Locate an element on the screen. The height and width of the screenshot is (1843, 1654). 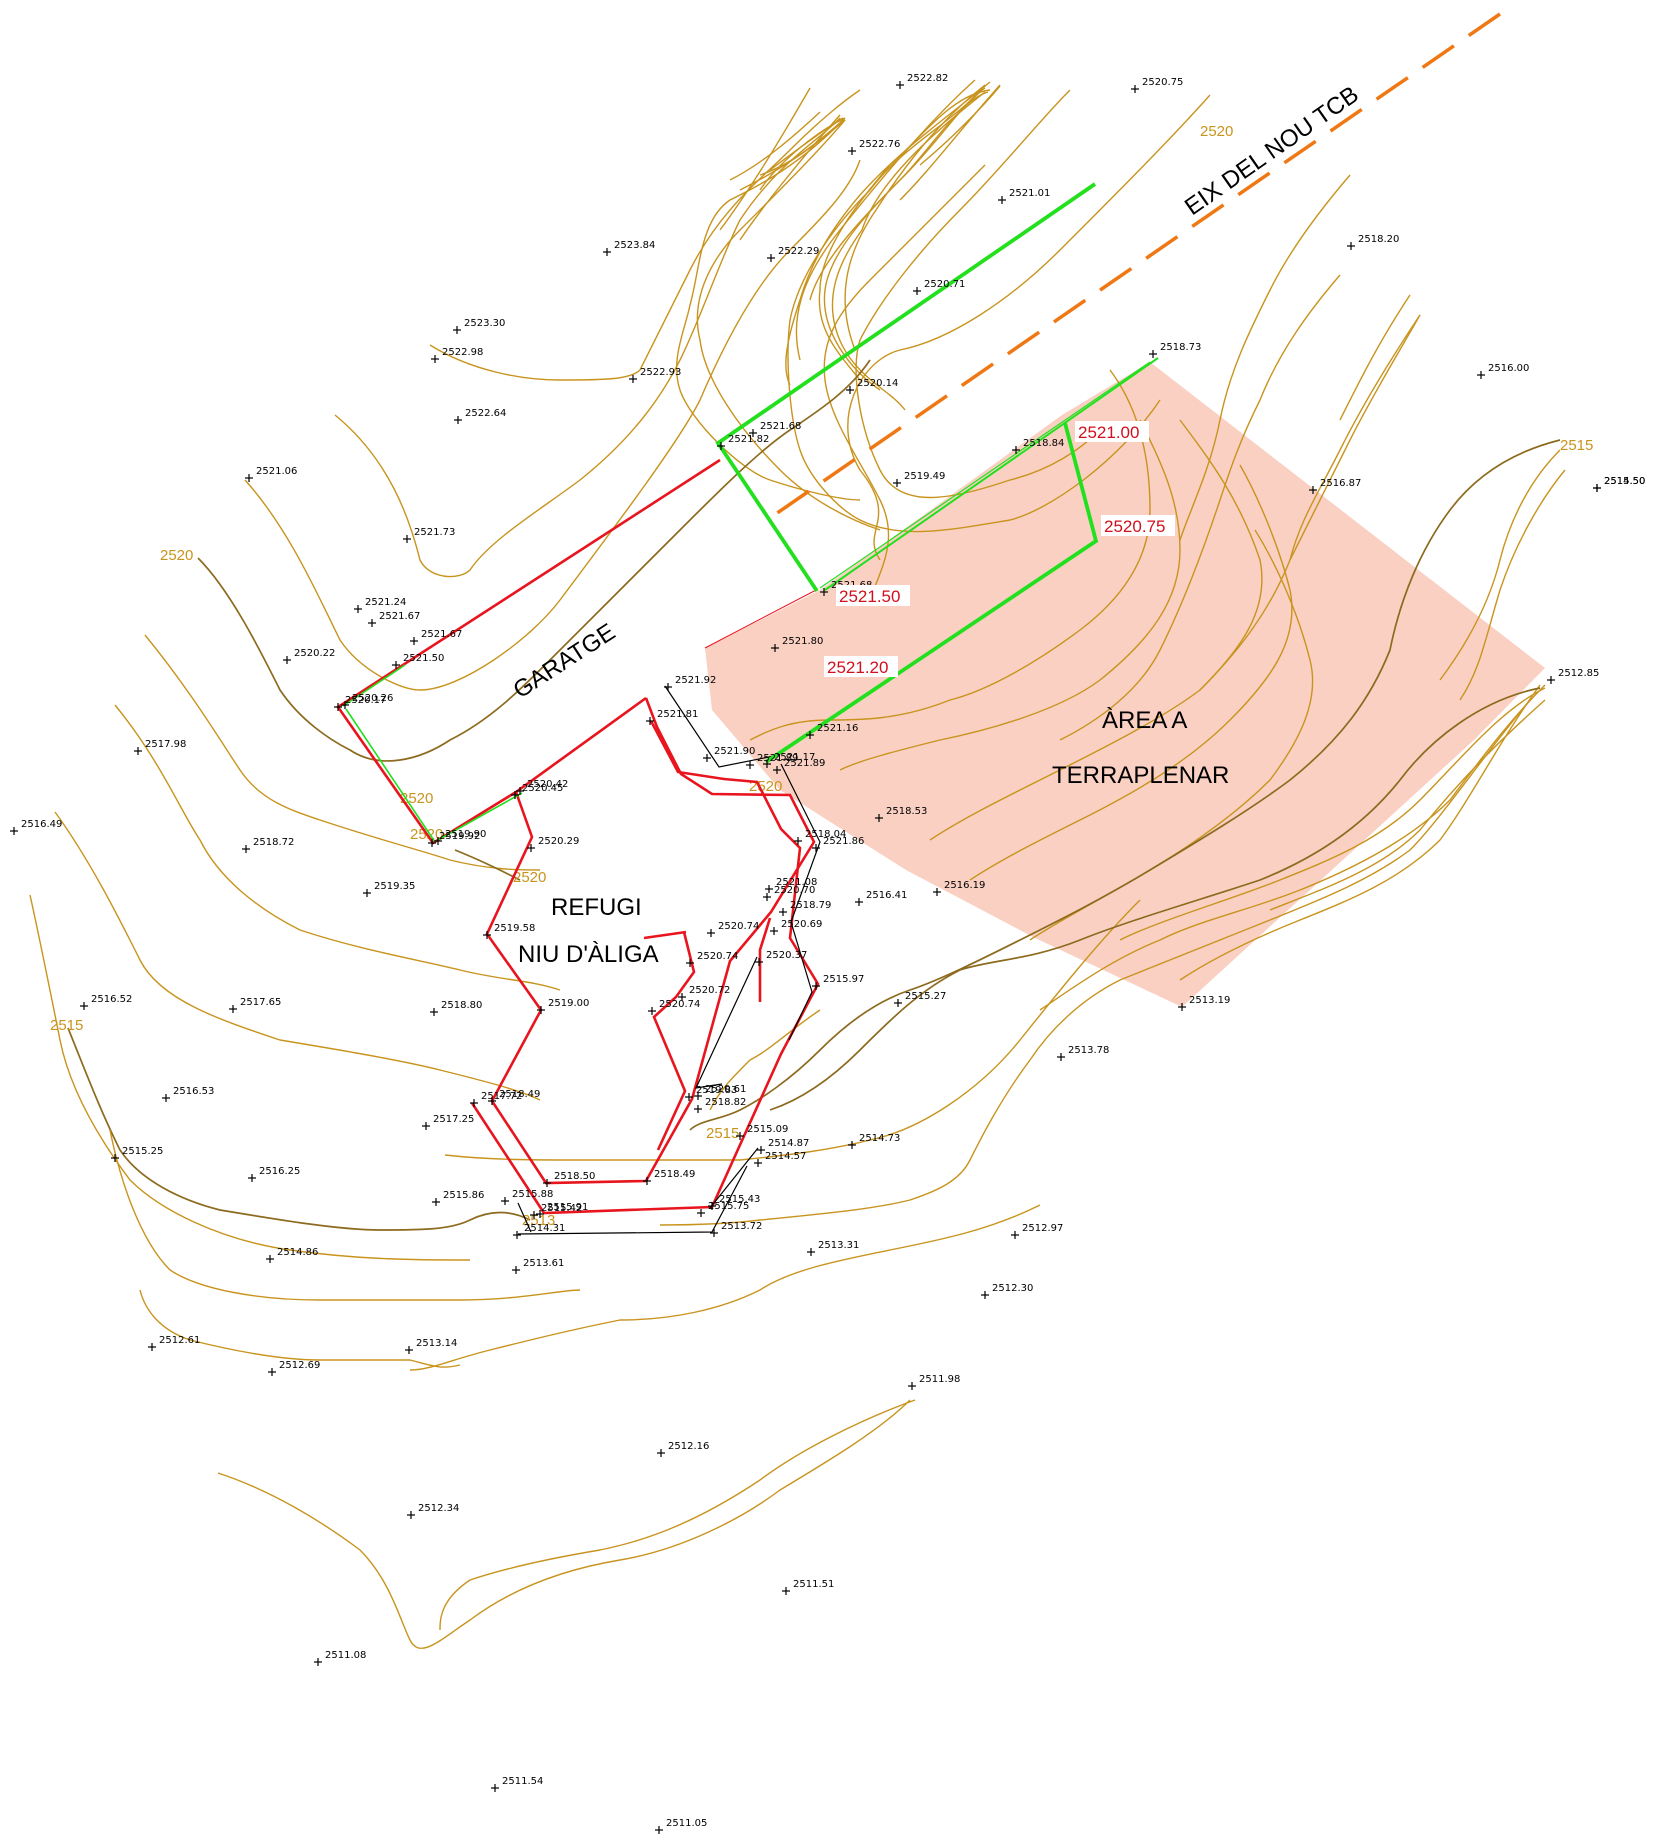
spot-height: 2512.16 is located at coordinates (683, 1449).